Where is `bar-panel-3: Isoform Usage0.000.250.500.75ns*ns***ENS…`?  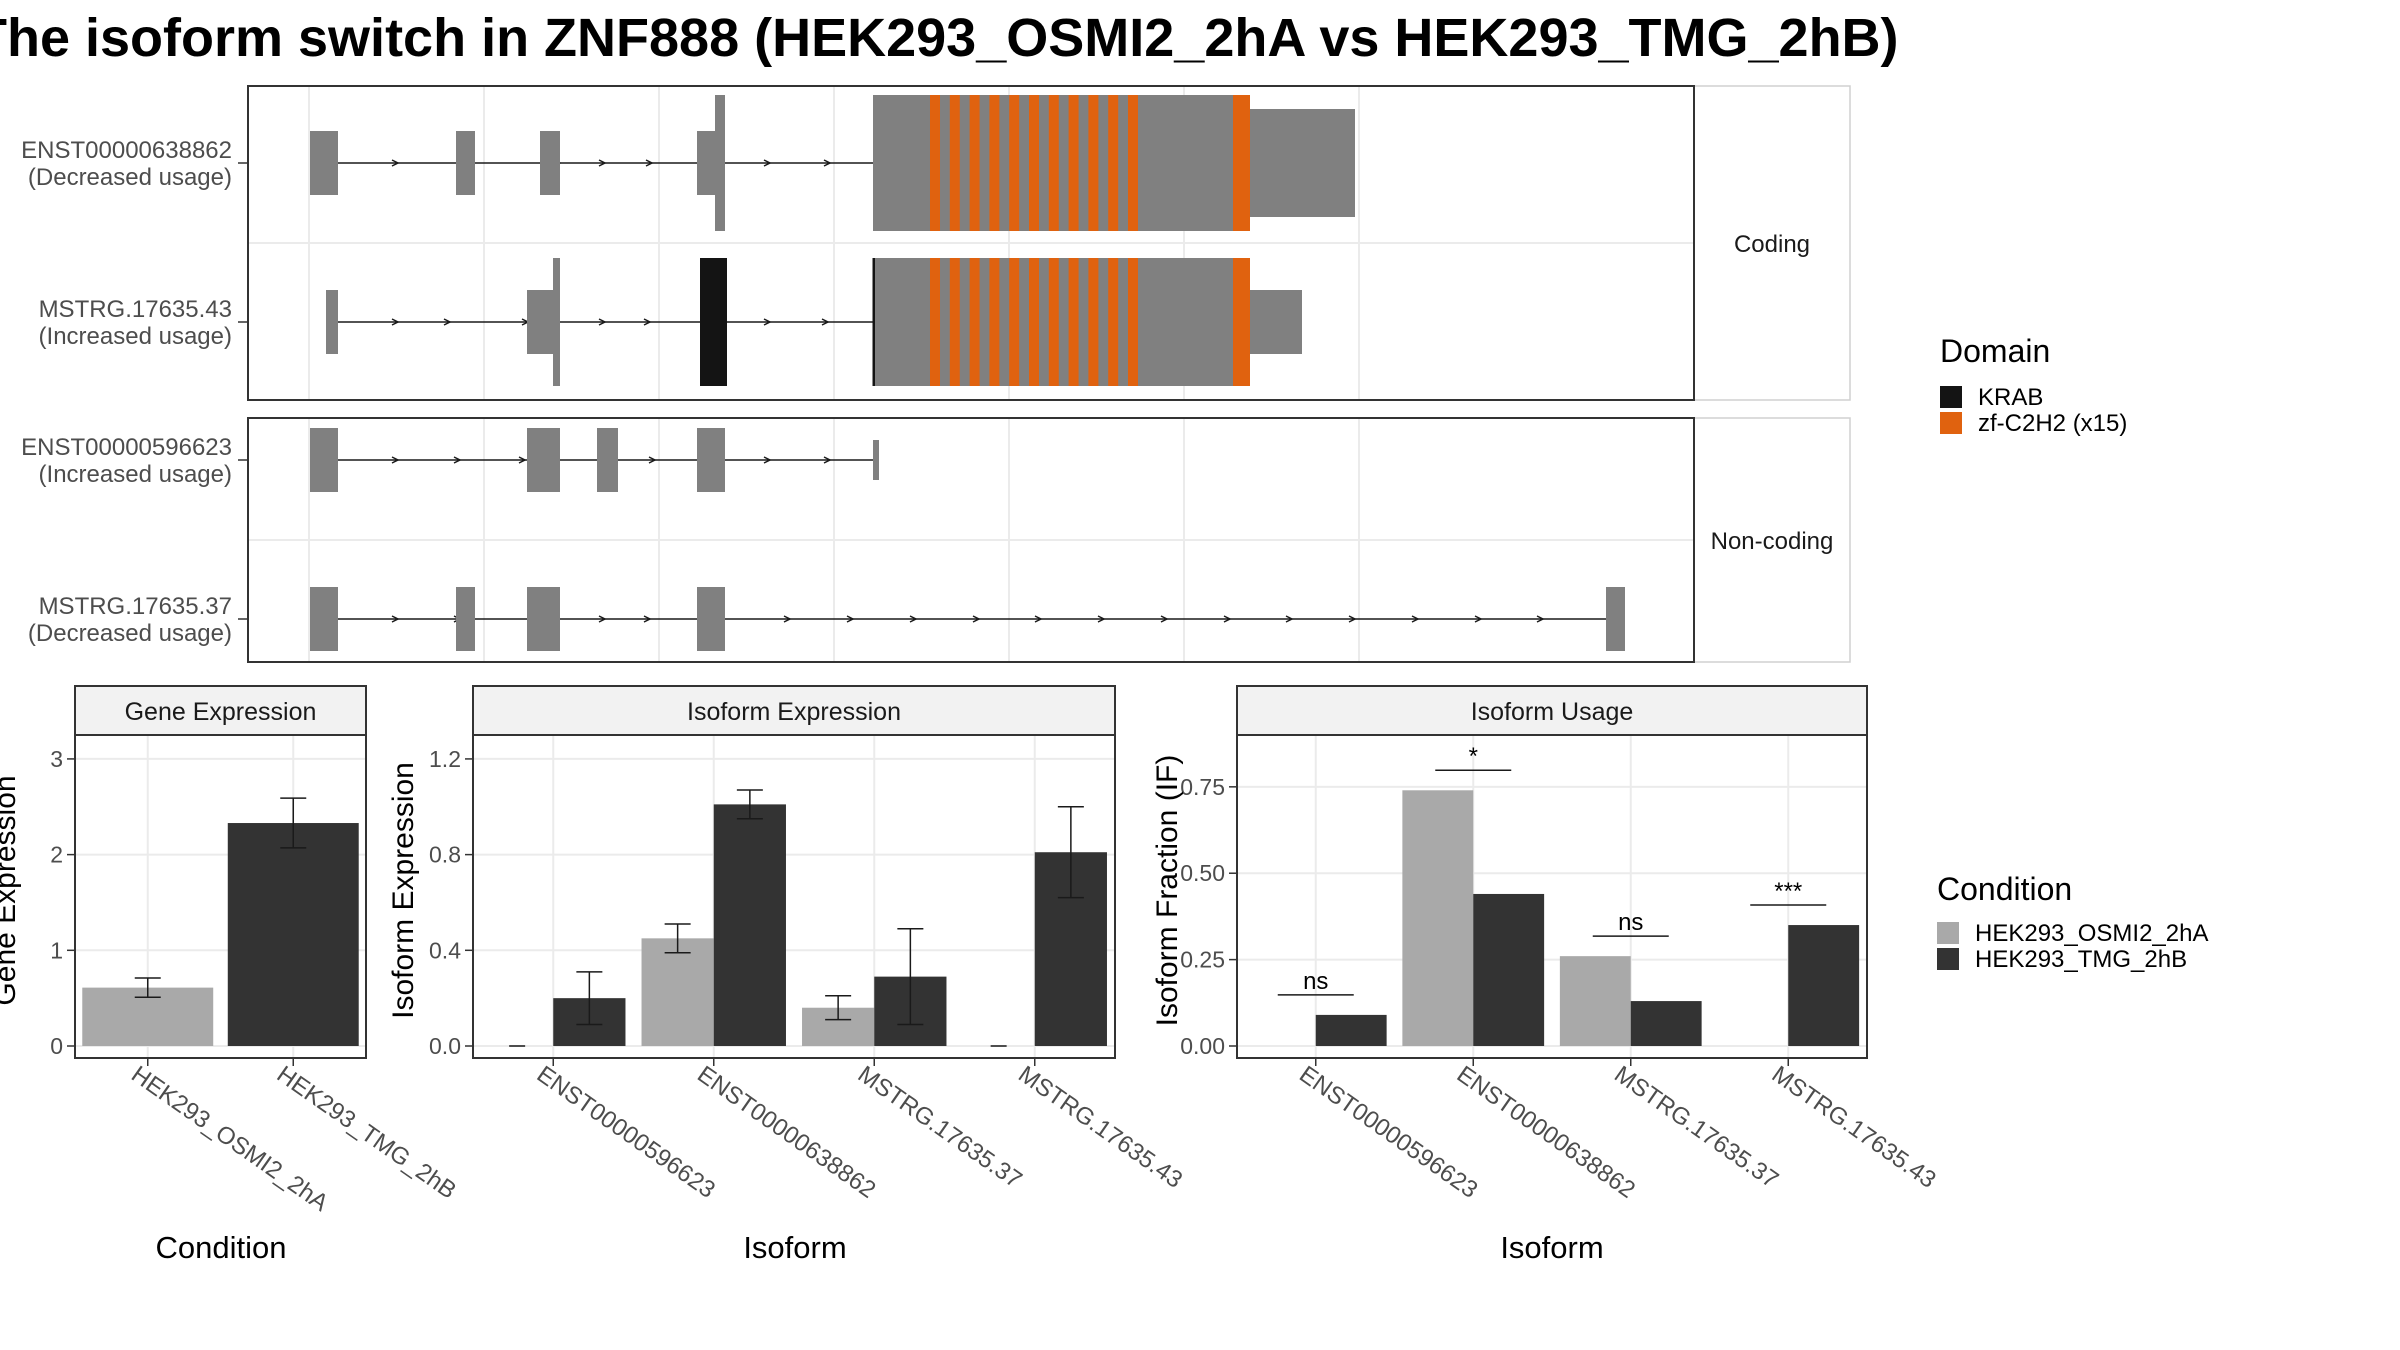
bar-panel-3: Isoform Usage0.000.250.500.75ns*ns***ENS… is located at coordinates (1546, 975).